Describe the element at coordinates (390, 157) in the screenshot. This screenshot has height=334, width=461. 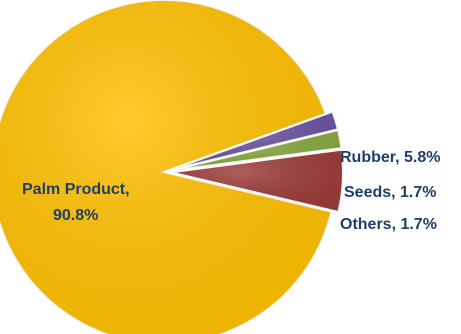
I see `slice-label-rubber: Rubber, 5.8%` at that location.